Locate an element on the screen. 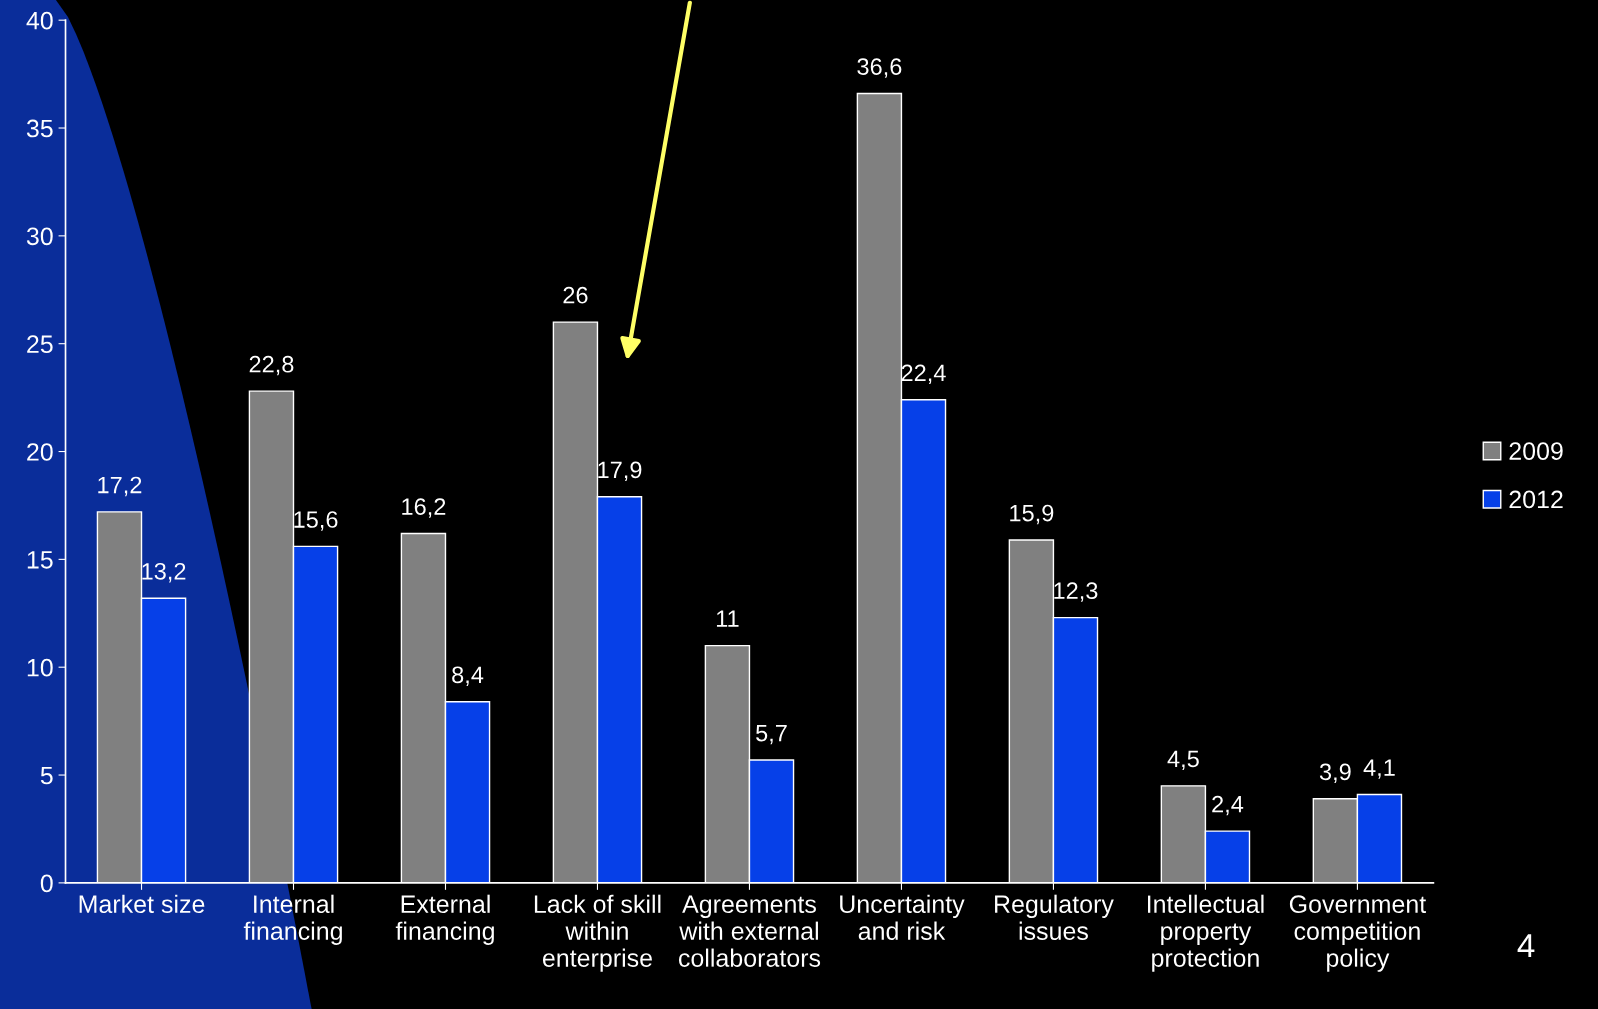  x-tick-label: External financing is located at coordinates (444, 919).